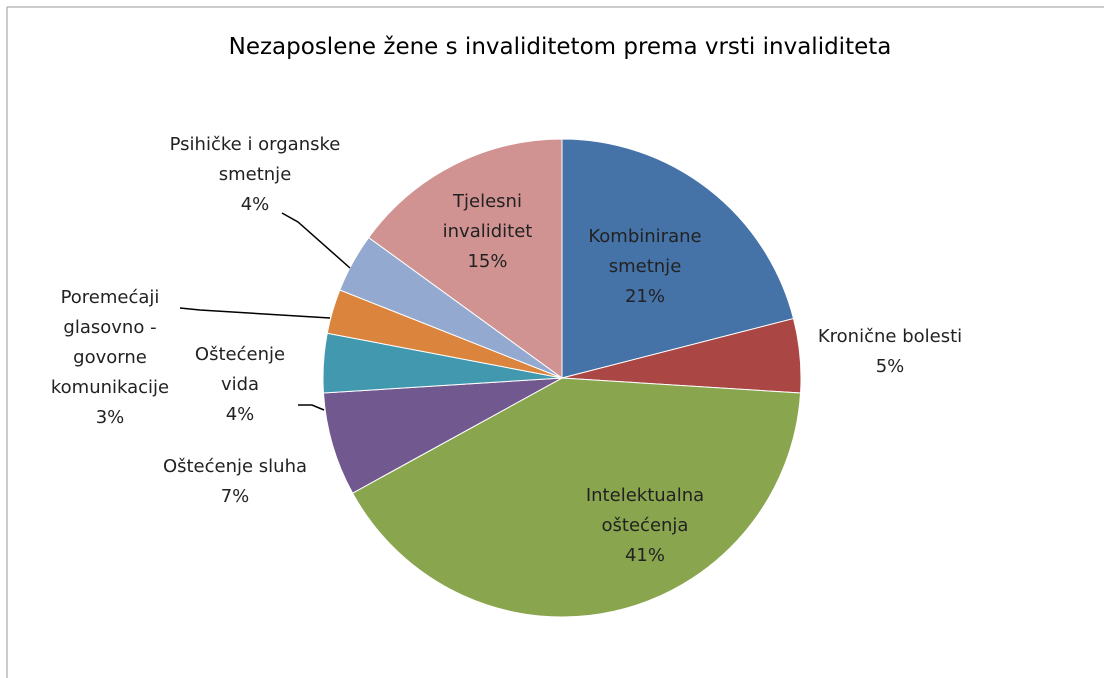 This screenshot has height=678, width=1104. Describe the element at coordinates (240, 369) in the screenshot. I see `category-label: Oštećenje vida` at that location.